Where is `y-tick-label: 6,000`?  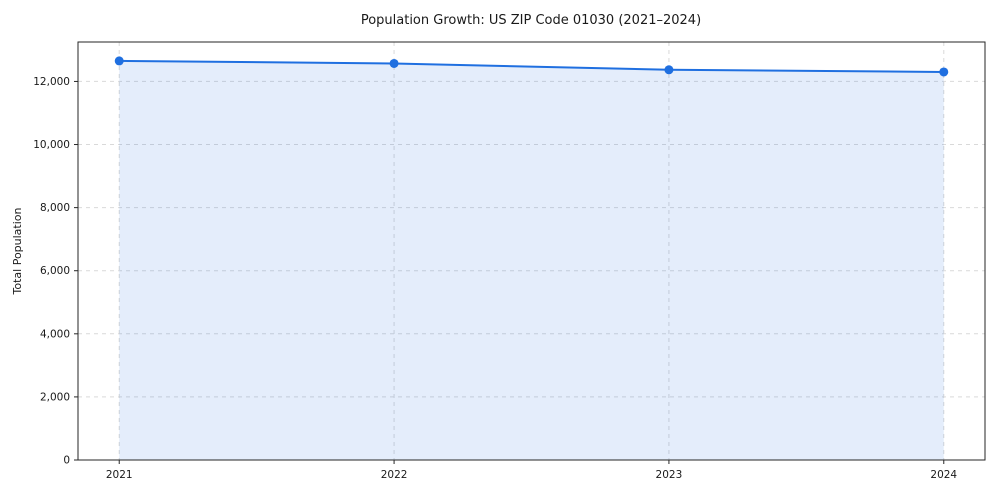
y-tick-label: 6,000 is located at coordinates (55, 271).